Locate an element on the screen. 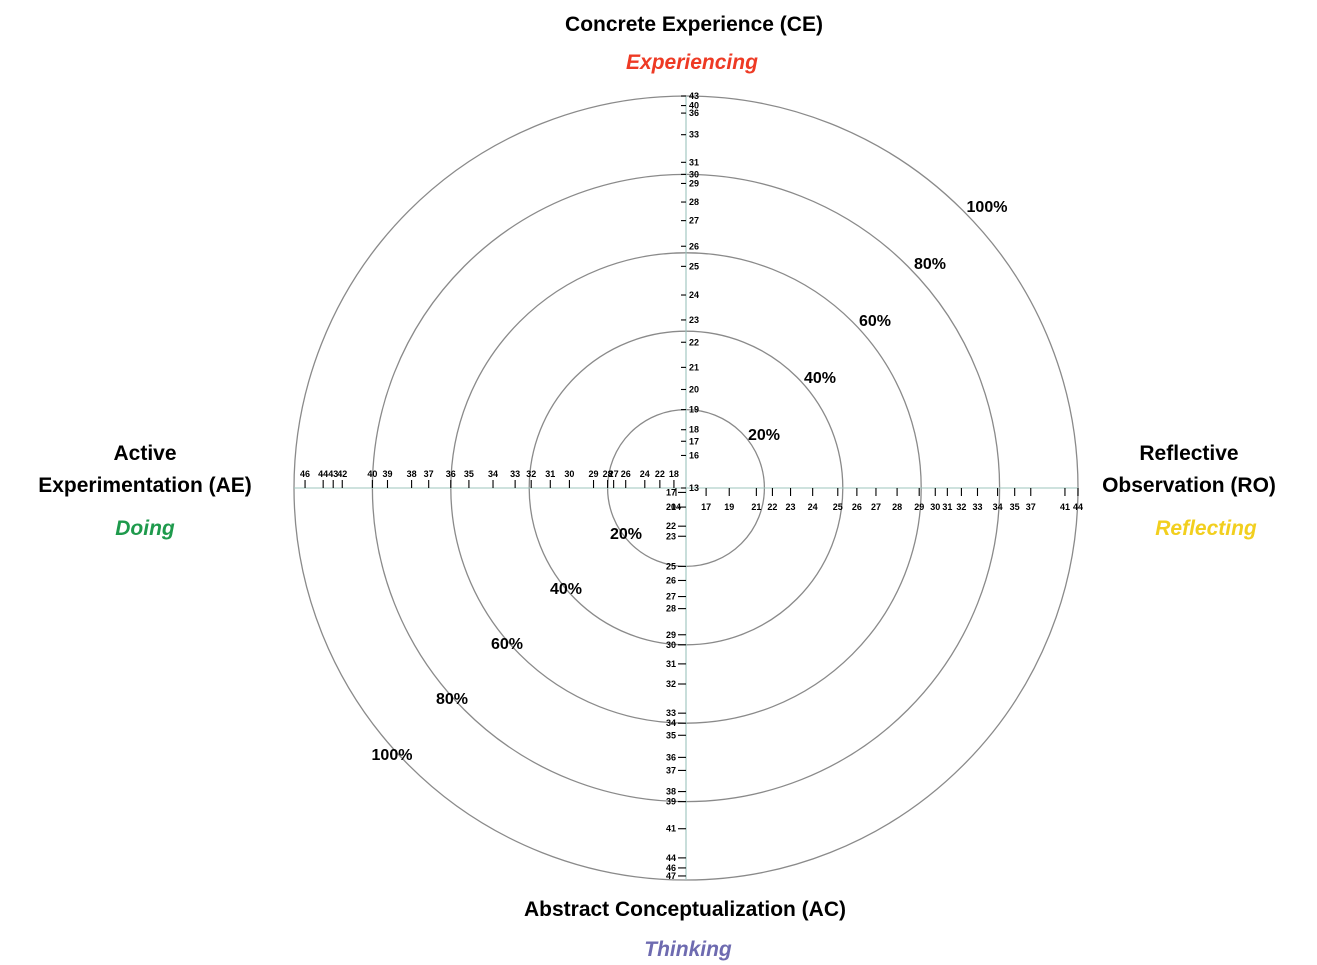 This screenshot has height=965, width=1317. ae-tick-label: 38 is located at coordinates (412, 474).